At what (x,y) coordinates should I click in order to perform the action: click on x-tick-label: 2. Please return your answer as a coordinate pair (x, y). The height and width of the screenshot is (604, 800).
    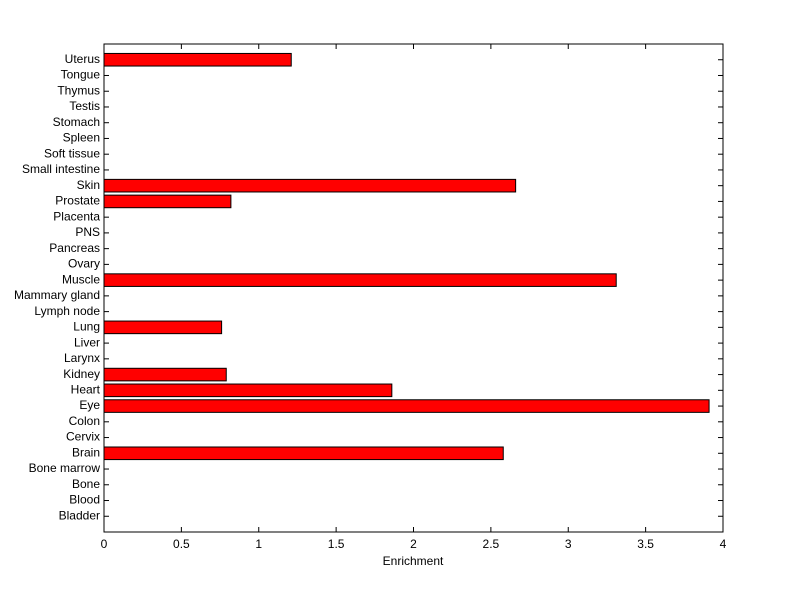
    Looking at the image, I should click on (413, 544).